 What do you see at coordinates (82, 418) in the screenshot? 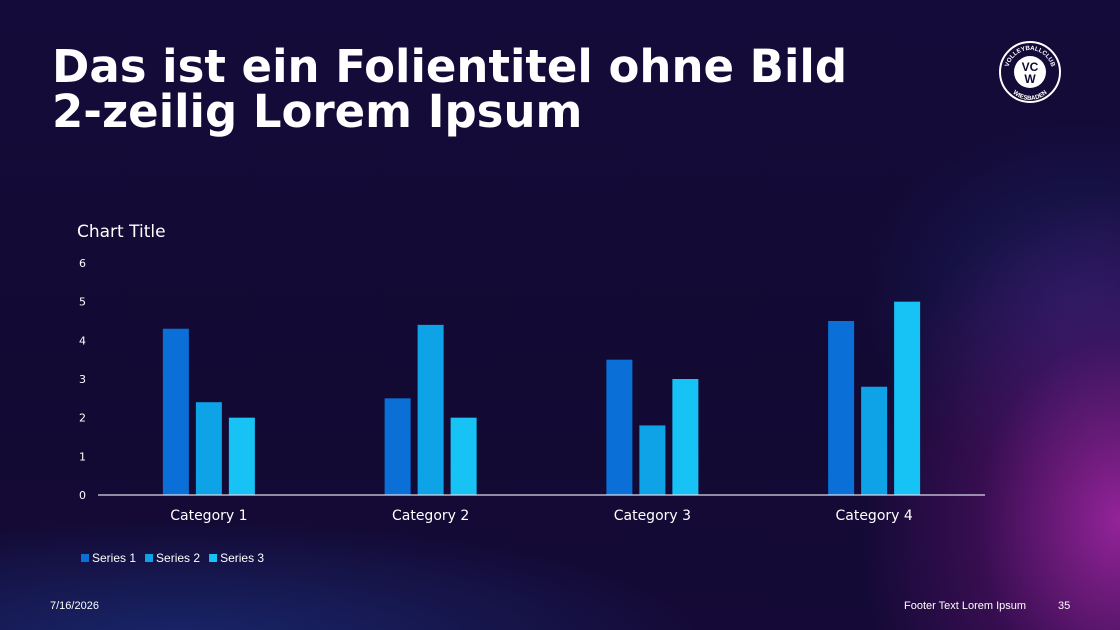
I see `y-tick-label: 2` at bounding box center [82, 418].